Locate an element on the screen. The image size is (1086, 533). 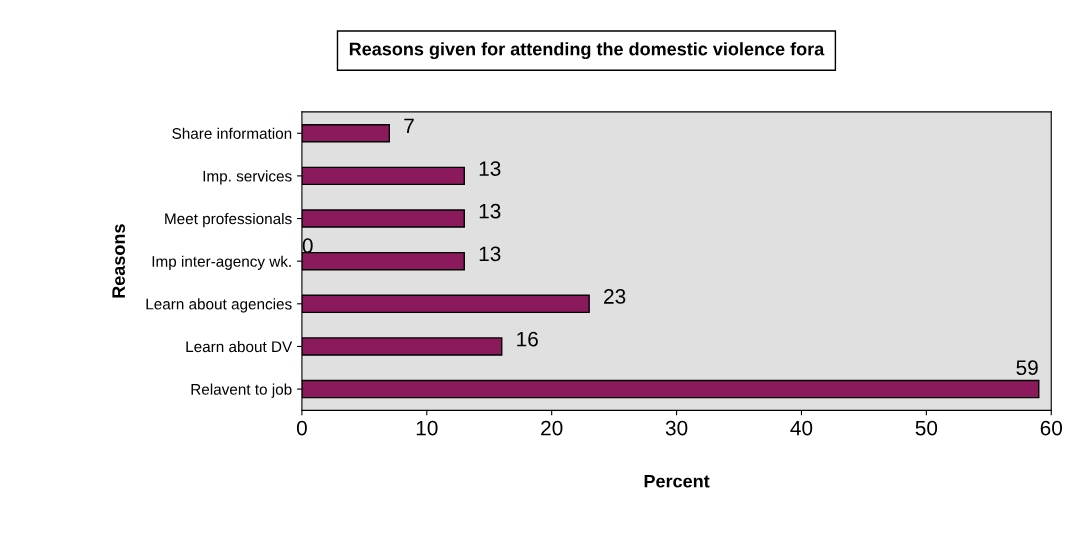
y-tick-label: Relavent to job is located at coordinates (241, 390).